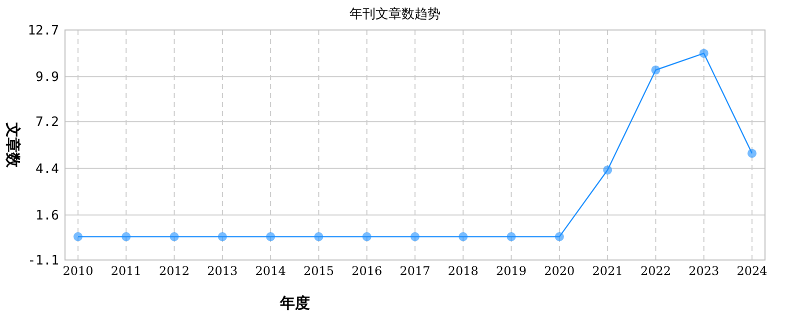 The width and height of the screenshot is (790, 330). What do you see at coordinates (43, 261) in the screenshot?
I see `y-tick-label: -1.1` at bounding box center [43, 261].